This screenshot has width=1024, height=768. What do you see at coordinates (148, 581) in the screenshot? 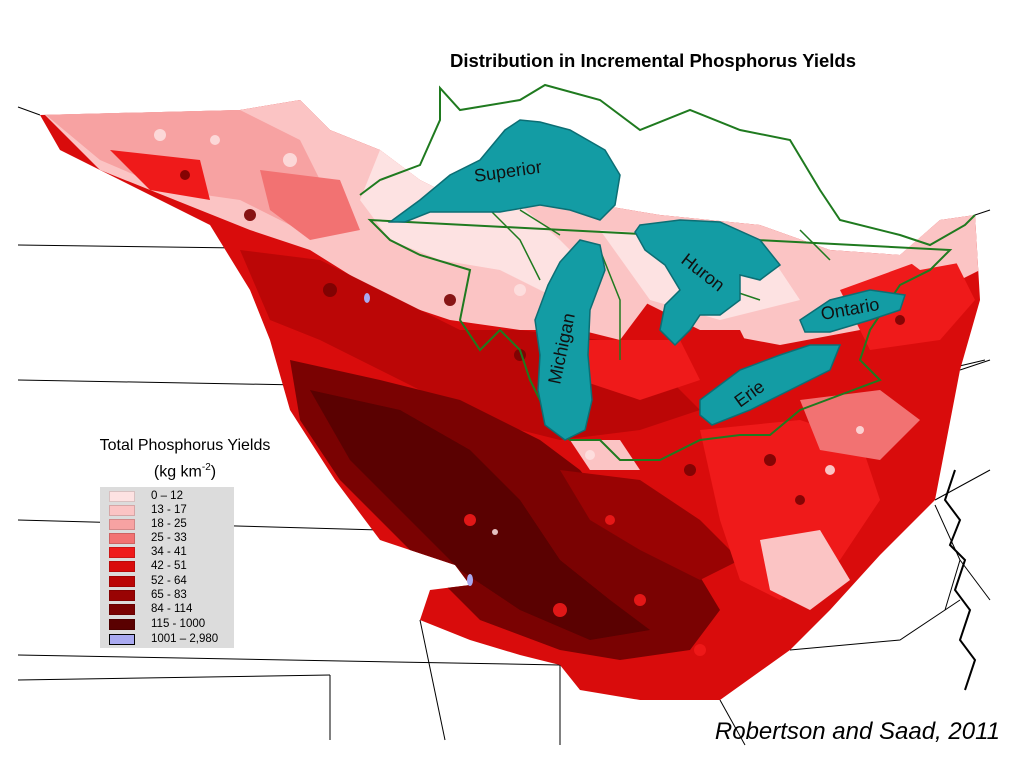
I see `legend-item: 52 - 64` at bounding box center [148, 581].